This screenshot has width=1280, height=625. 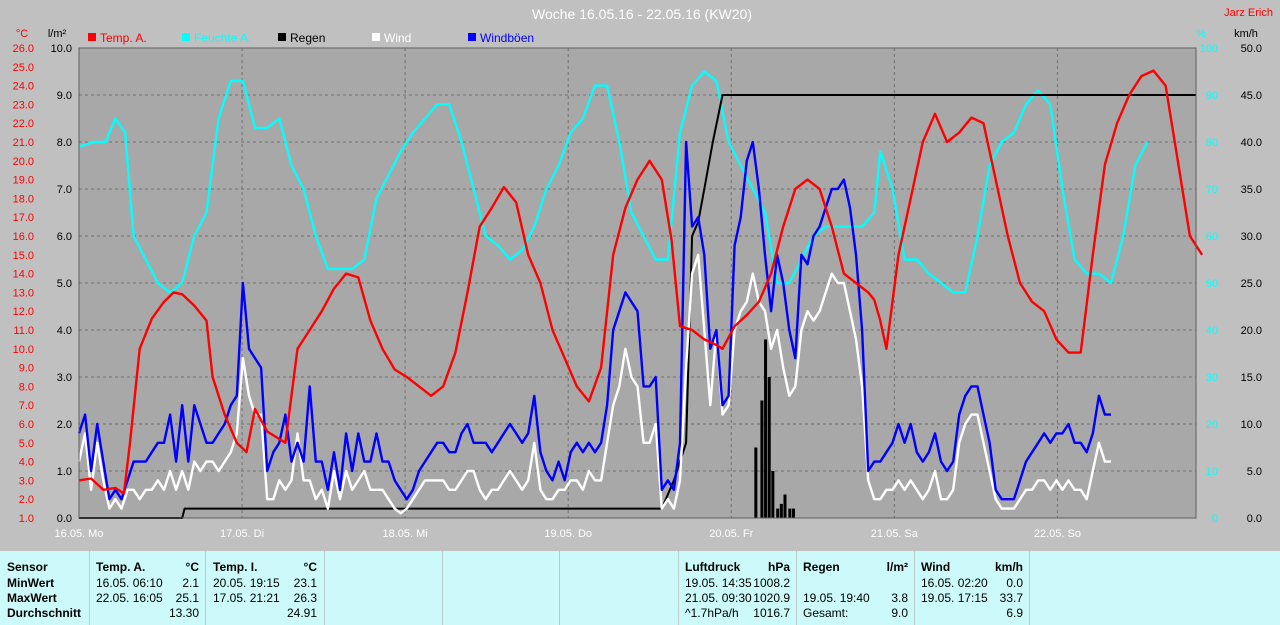 I want to click on temp-a-header: Temp. A., so click(x=121, y=567).